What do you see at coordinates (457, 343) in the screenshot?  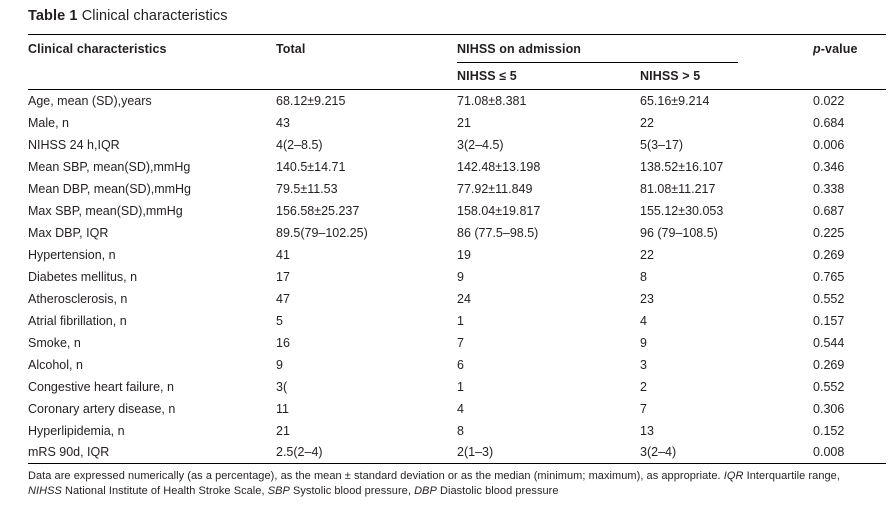 I see `table-row: Smoke, n 16 7 9 0.544` at bounding box center [457, 343].